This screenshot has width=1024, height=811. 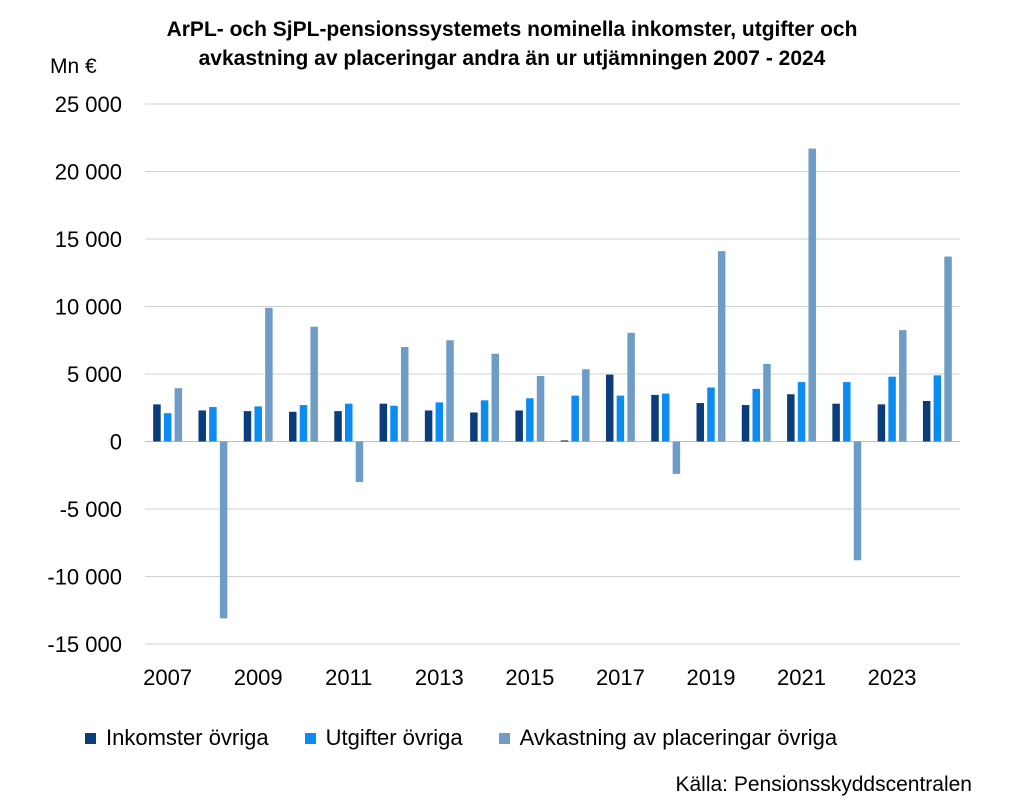 What do you see at coordinates (91, 509) in the screenshot?
I see `y-tick-label: -5 000` at bounding box center [91, 509].